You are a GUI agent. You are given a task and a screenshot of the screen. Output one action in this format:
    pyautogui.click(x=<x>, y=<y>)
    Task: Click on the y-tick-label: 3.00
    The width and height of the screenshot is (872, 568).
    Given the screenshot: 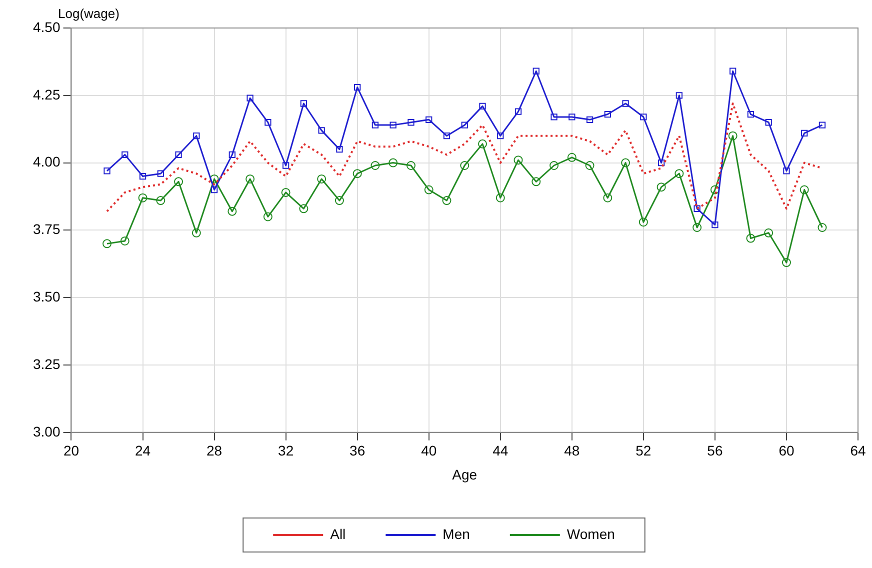 What is the action you would take?
    pyautogui.click(x=46, y=431)
    